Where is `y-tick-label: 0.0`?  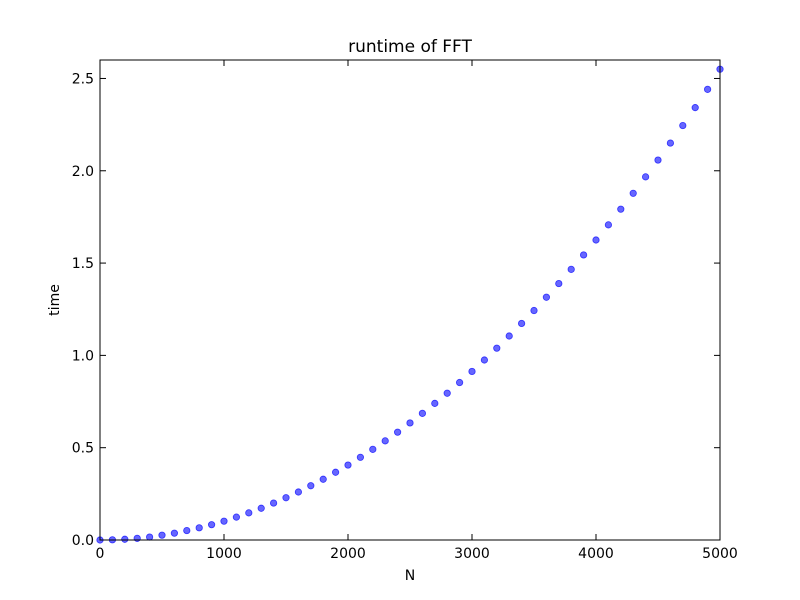
y-tick-label: 0.0 is located at coordinates (83, 541).